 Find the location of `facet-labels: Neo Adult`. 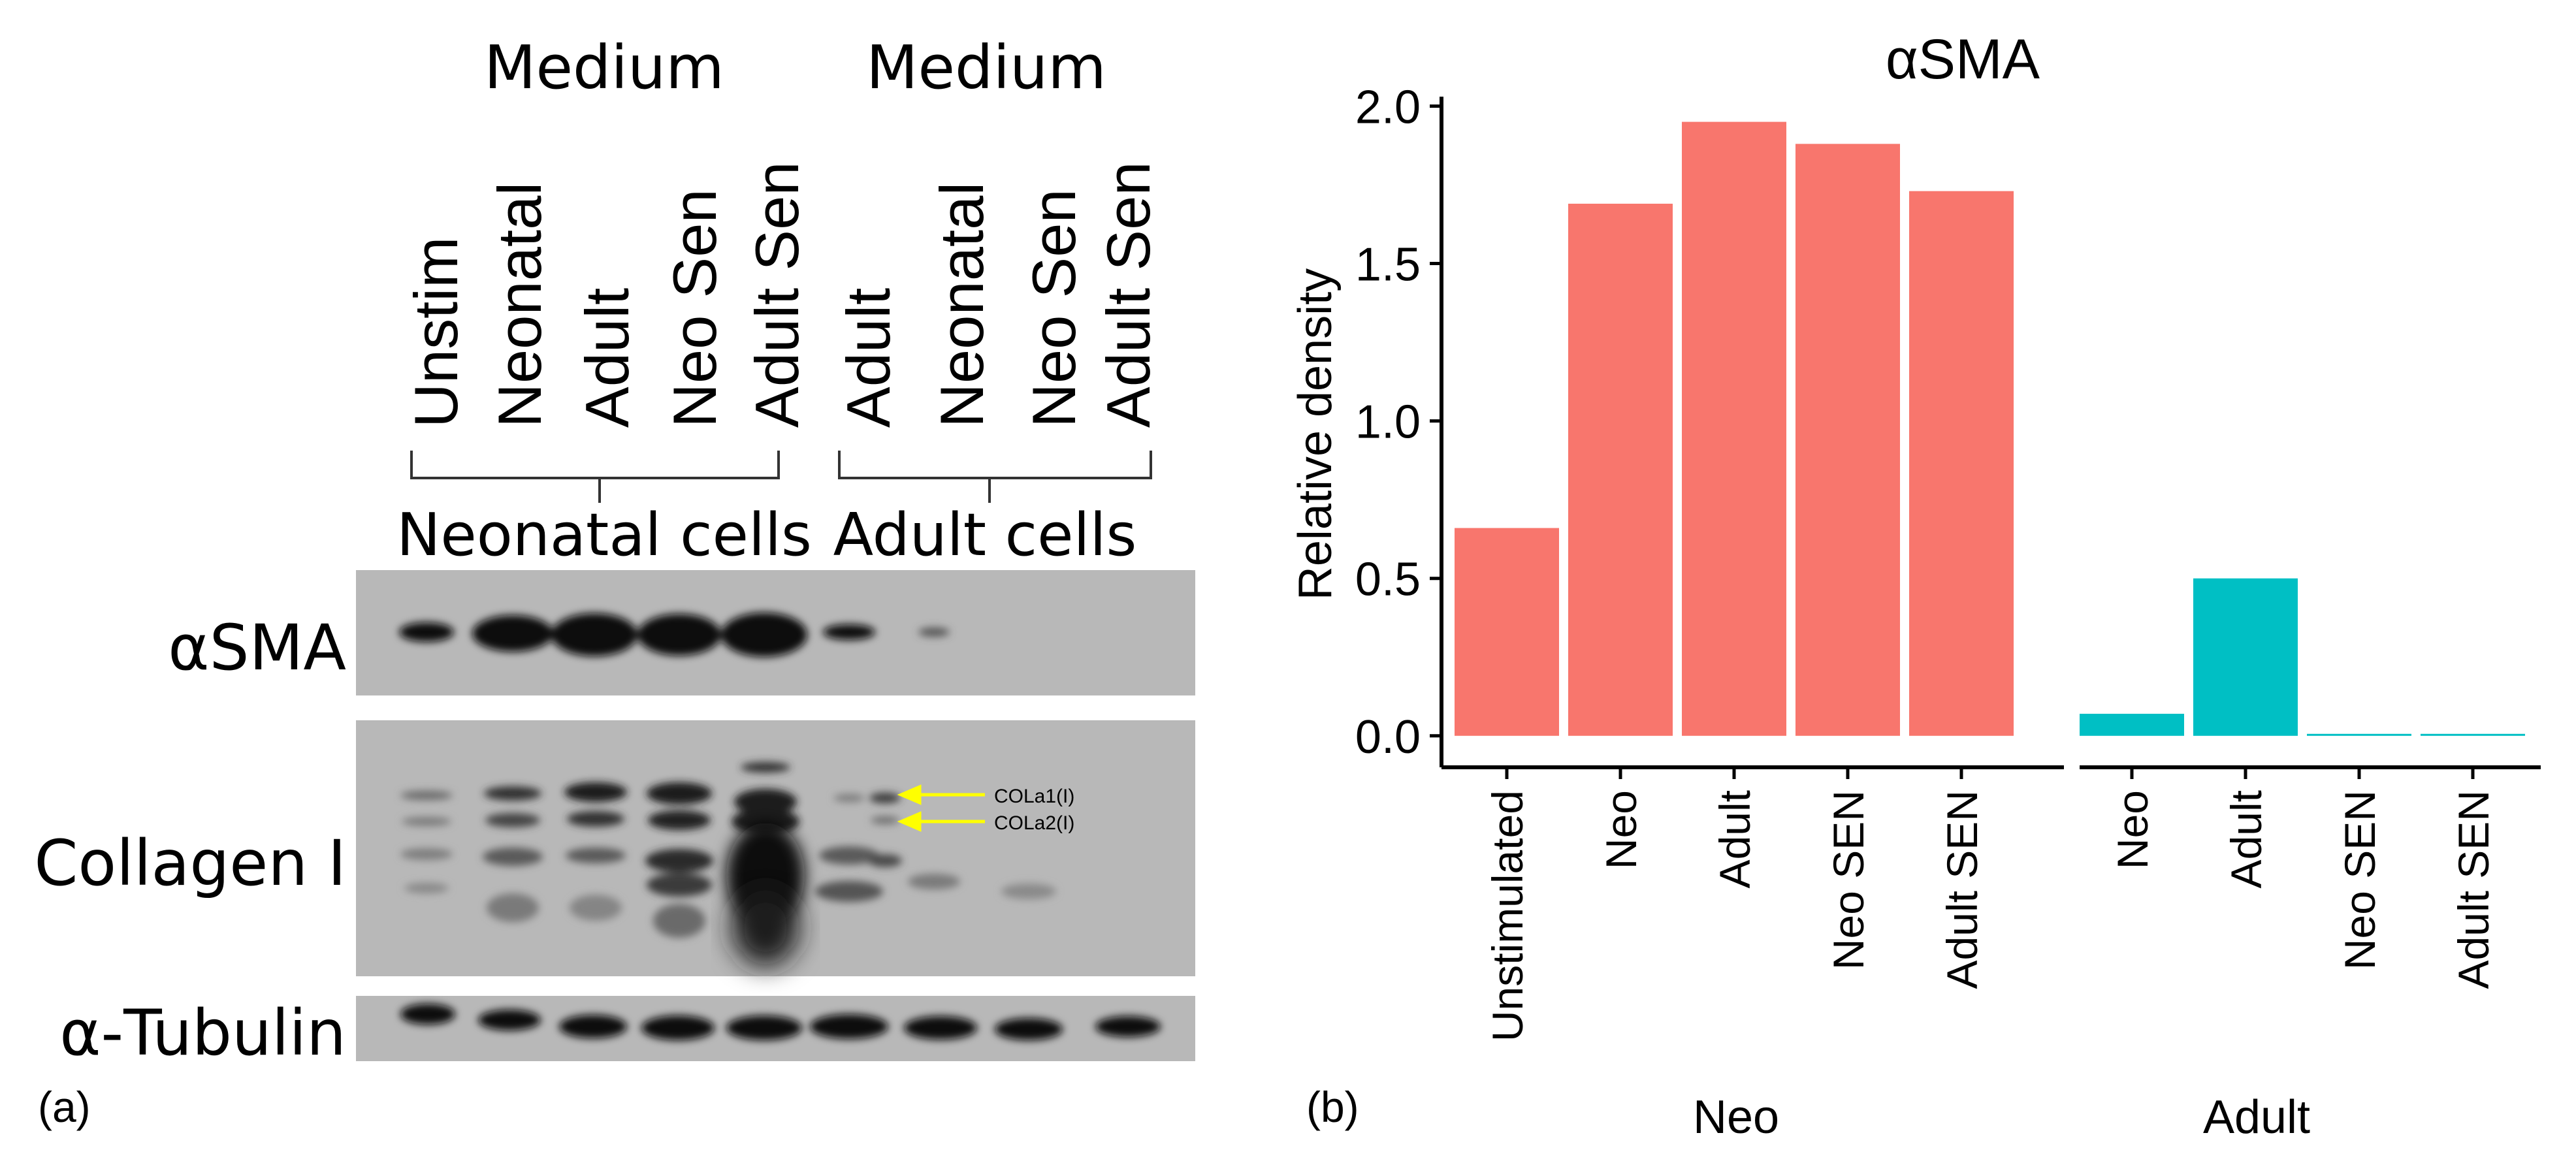

facet-labels: Neo Adult is located at coordinates (2001, 1117).